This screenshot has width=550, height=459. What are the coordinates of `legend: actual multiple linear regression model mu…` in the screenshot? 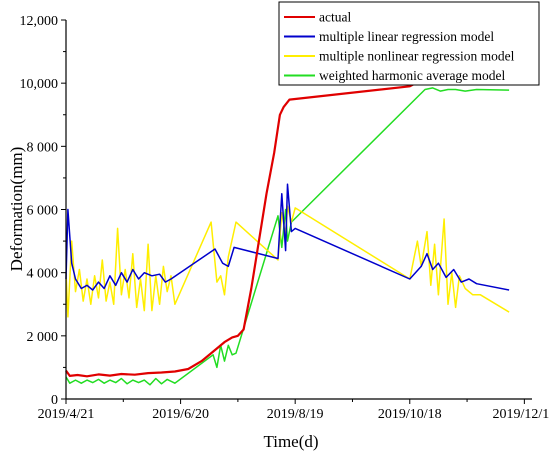 It's located at (409, 43).